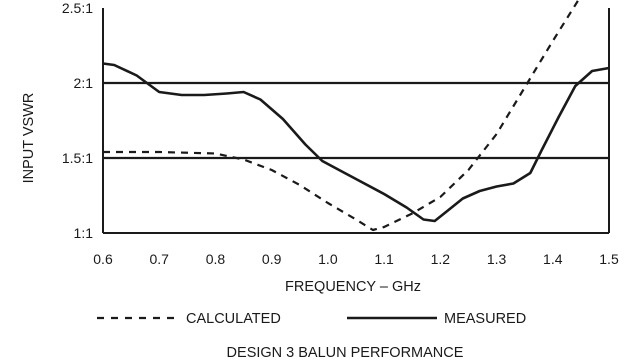 This screenshot has width=634, height=362. Describe the element at coordinates (497, 259) in the screenshot. I see `x-tick-label: 1.3` at that location.